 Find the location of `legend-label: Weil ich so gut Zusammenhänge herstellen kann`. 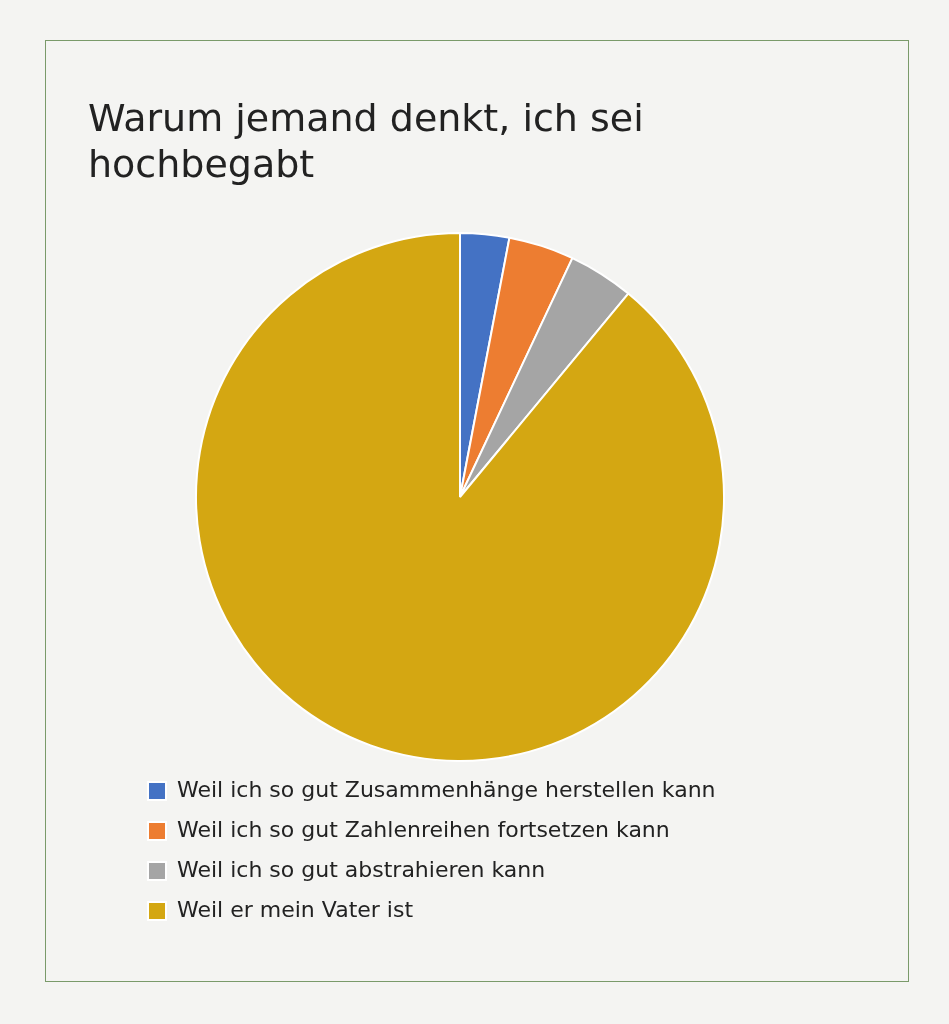

legend-label: Weil ich so gut Zusammenhänge herstellen kann is located at coordinates (446, 789).